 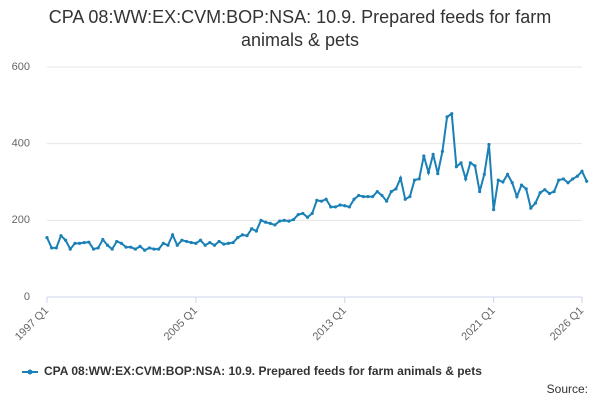 What do you see at coordinates (32, 324) in the screenshot?
I see `x-tick-label: 1997 Q1` at bounding box center [32, 324].